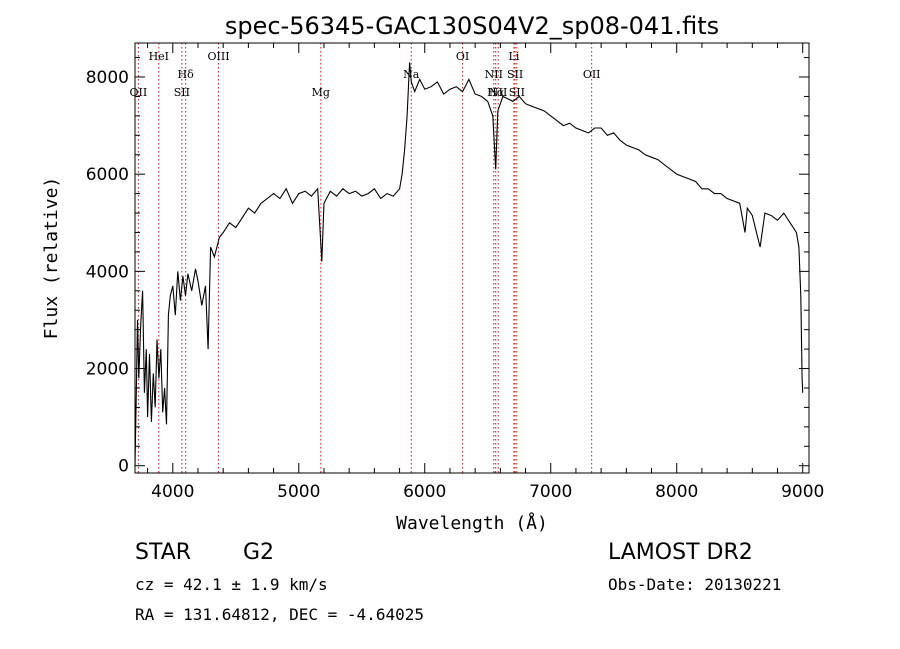 This screenshot has width=900, height=649. What do you see at coordinates (107, 78) in the screenshot?
I see `y-tick-label: 8000` at bounding box center [107, 78].